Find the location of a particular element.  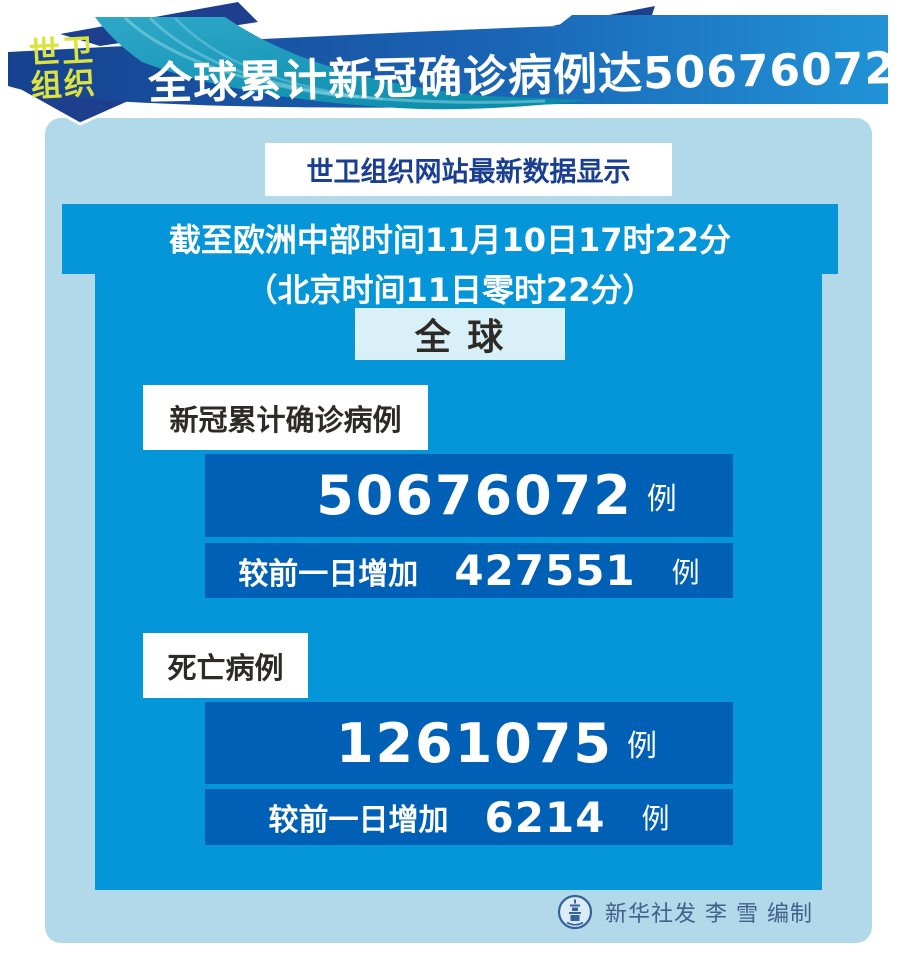

deaths-delta-row: 较前一日增加 6214 例 is located at coordinates (469, 817).